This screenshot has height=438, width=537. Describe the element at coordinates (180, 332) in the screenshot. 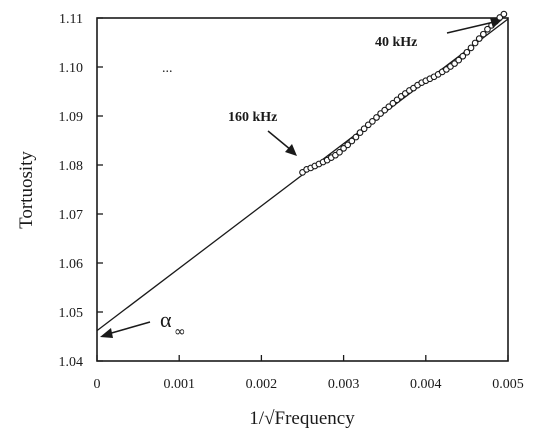

I see `annotation-alpha-subscript: ∞` at that location.